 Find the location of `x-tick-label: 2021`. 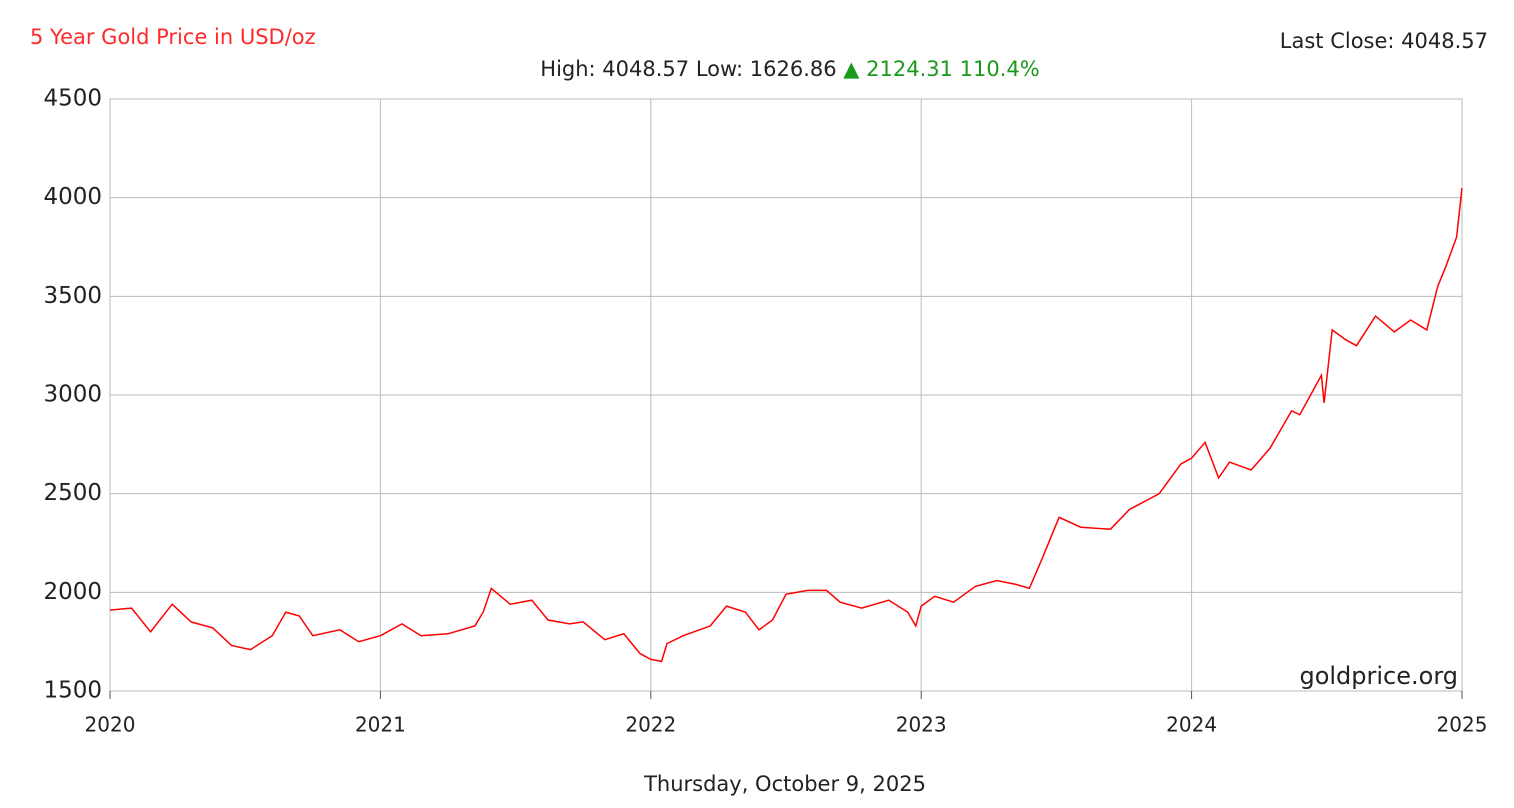

x-tick-label: 2021 is located at coordinates (380, 725).